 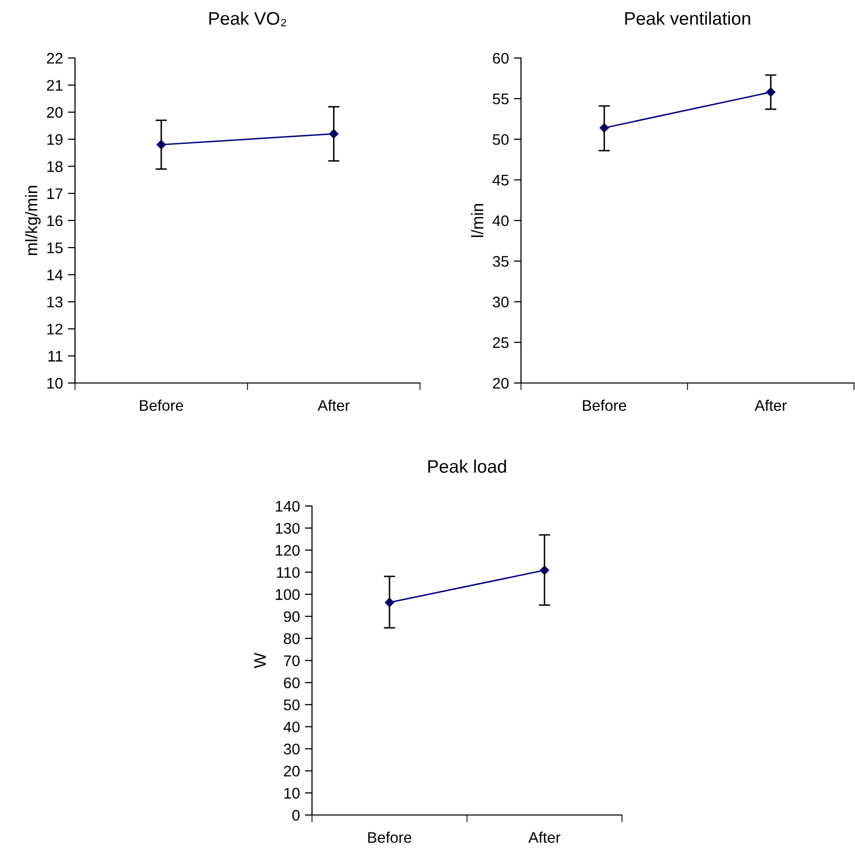 What do you see at coordinates (288, 572) in the screenshot?
I see `y-tick-label: 110` at bounding box center [288, 572].